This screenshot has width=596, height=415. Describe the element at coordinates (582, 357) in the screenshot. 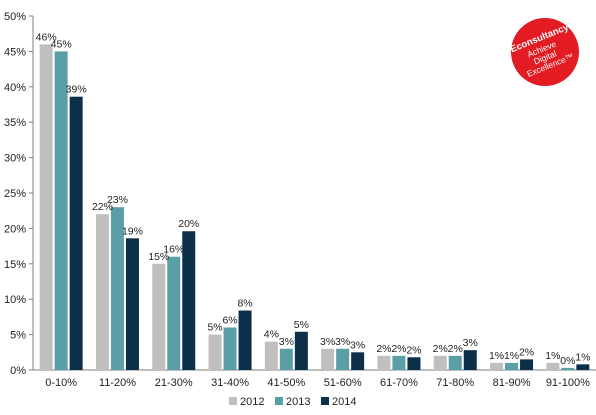

I see `data-label-2014: 1%` at that location.